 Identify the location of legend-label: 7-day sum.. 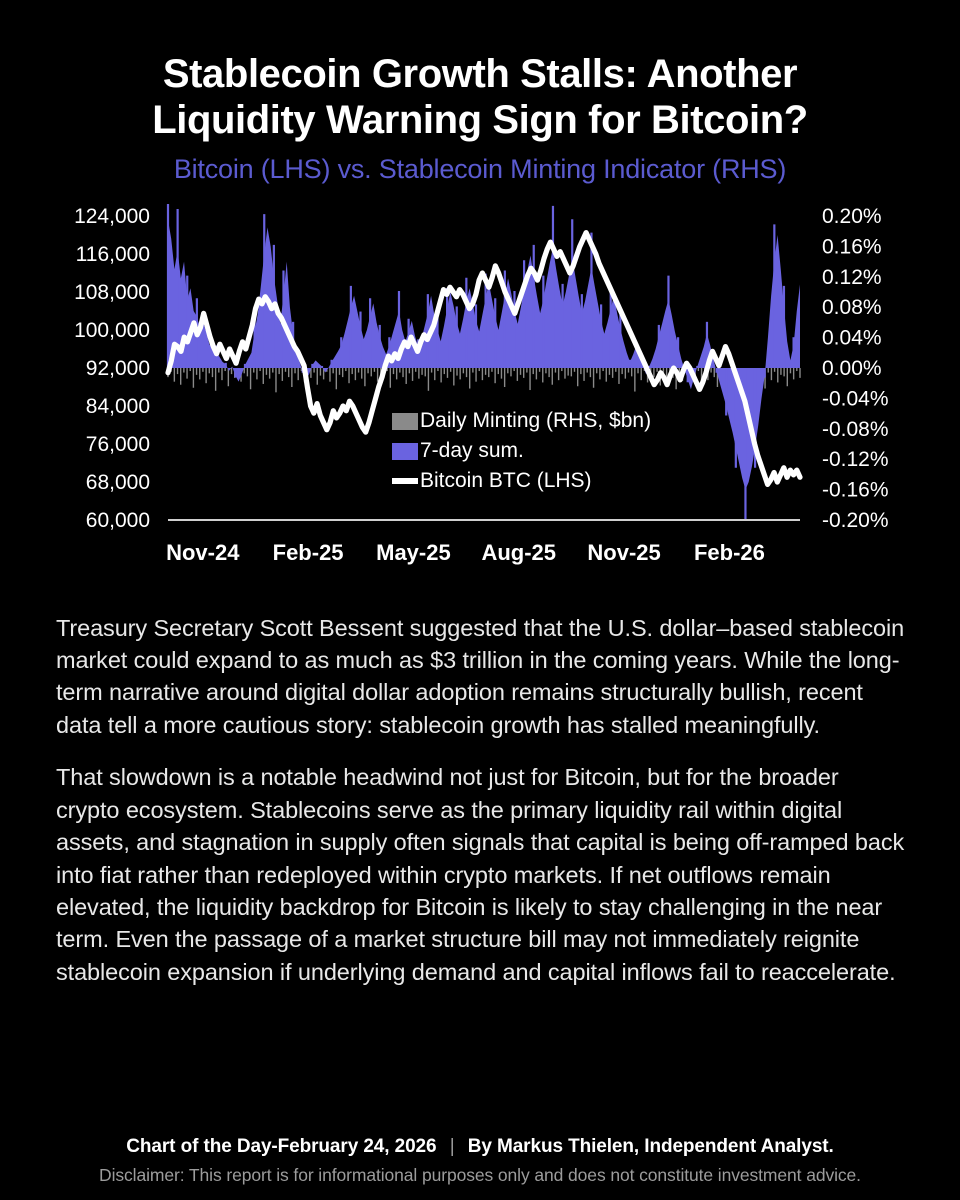
(472, 450).